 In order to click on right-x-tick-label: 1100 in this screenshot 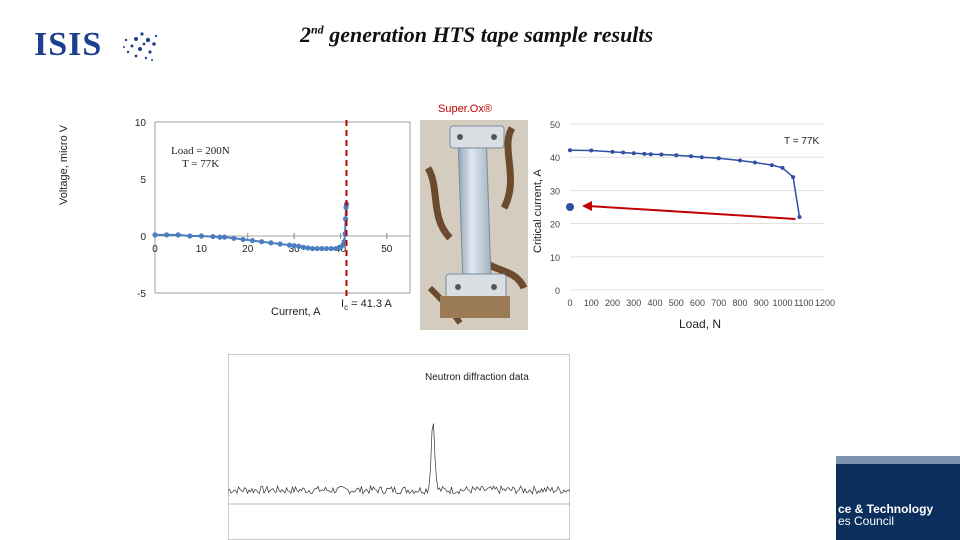, I will do `click(803, 303)`.